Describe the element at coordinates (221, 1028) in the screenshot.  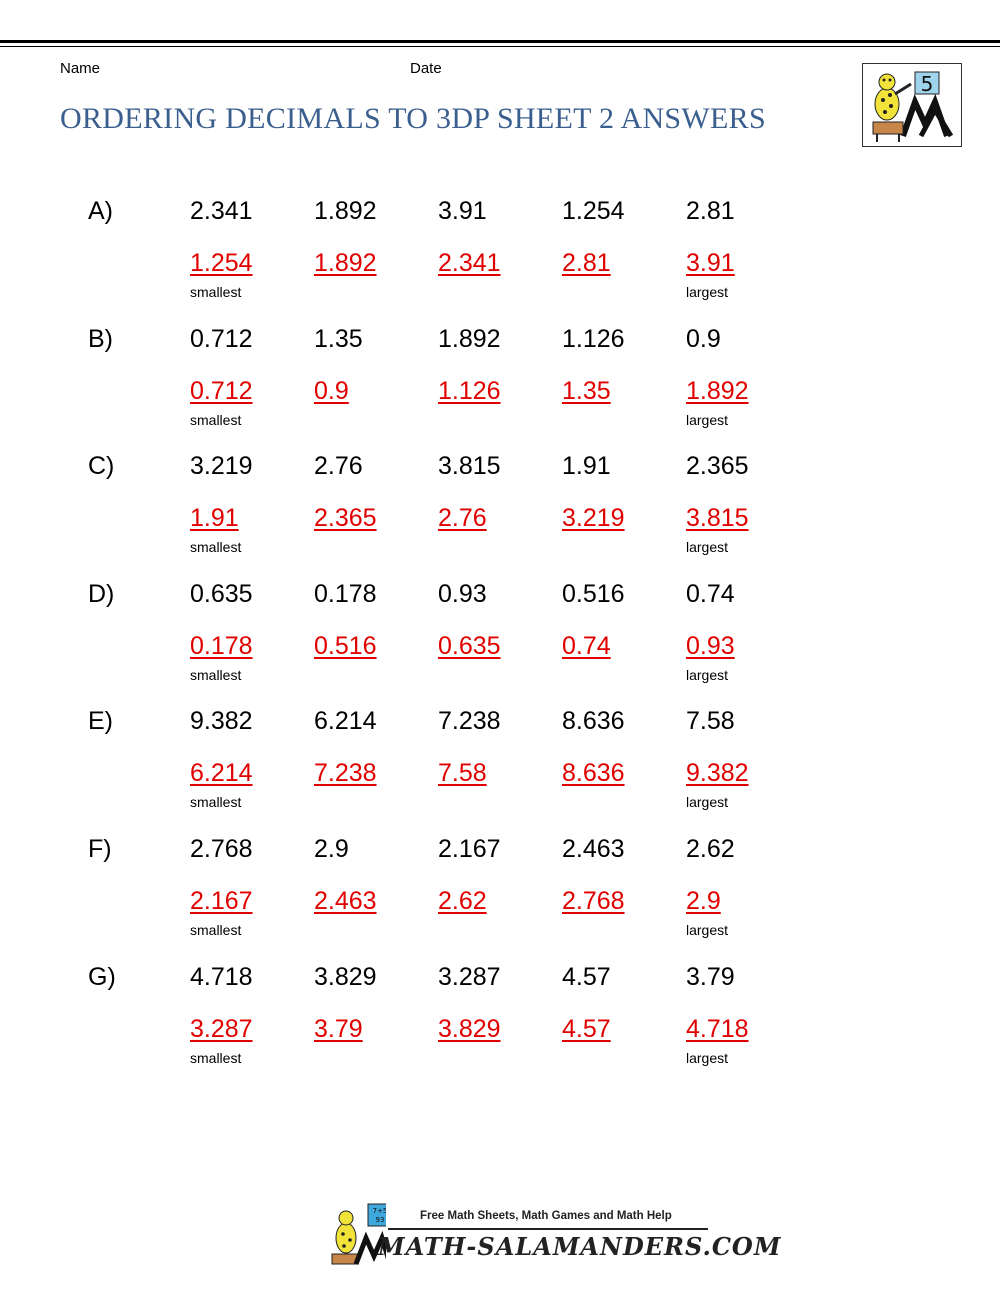
I see `answer-number: 3.287` at that location.